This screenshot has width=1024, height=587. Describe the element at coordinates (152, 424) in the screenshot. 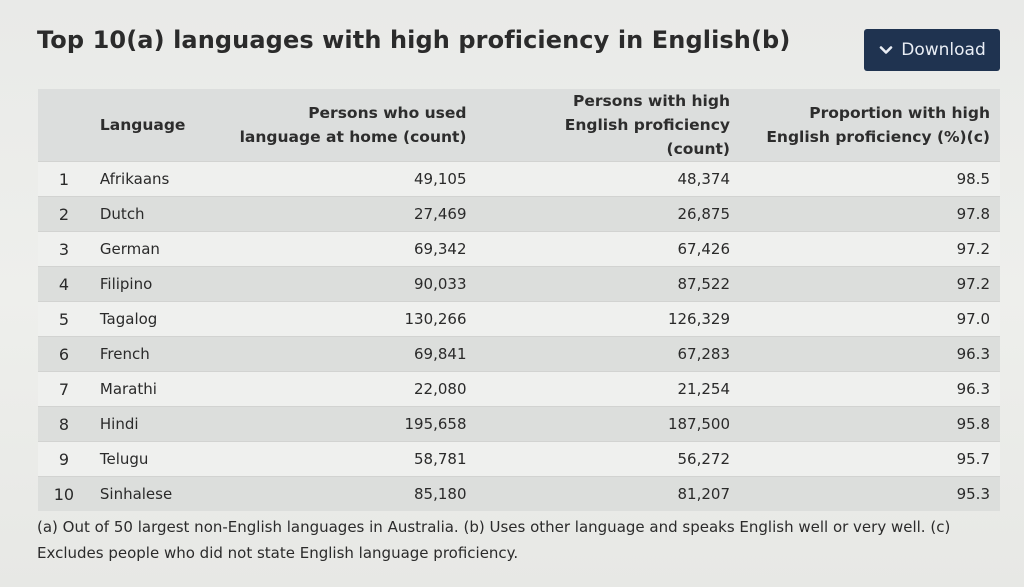

I see `cell-language: Hindi` at that location.